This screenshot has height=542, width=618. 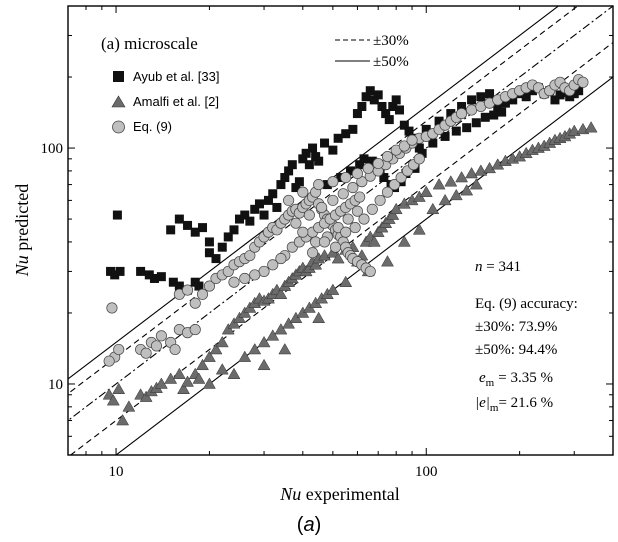 What do you see at coordinates (176, 76) in the screenshot?
I see `legend-label-ayub: Ayub et al. [33]` at bounding box center [176, 76].